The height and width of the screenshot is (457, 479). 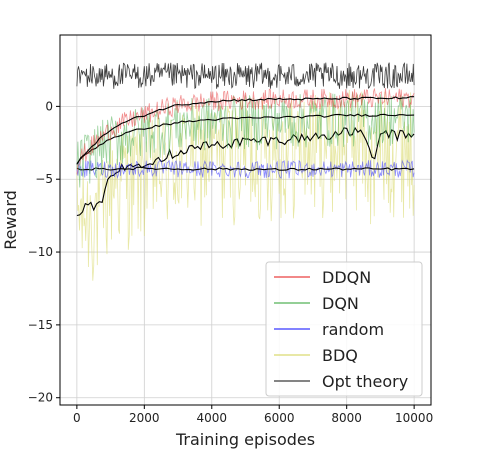 I want to click on legend-label: Opt theory, so click(x=365, y=381).